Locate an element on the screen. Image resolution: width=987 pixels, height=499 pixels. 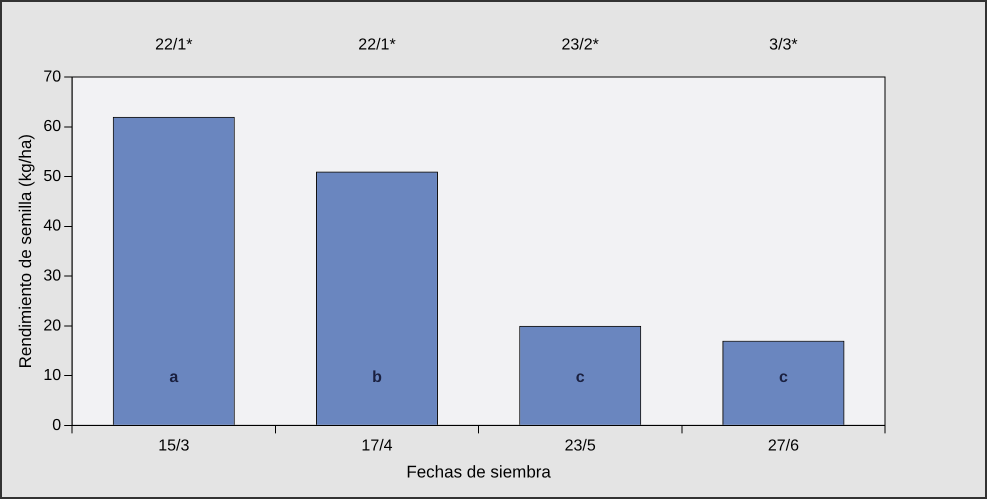
y-tick-label: 60 is located at coordinates (52, 127).